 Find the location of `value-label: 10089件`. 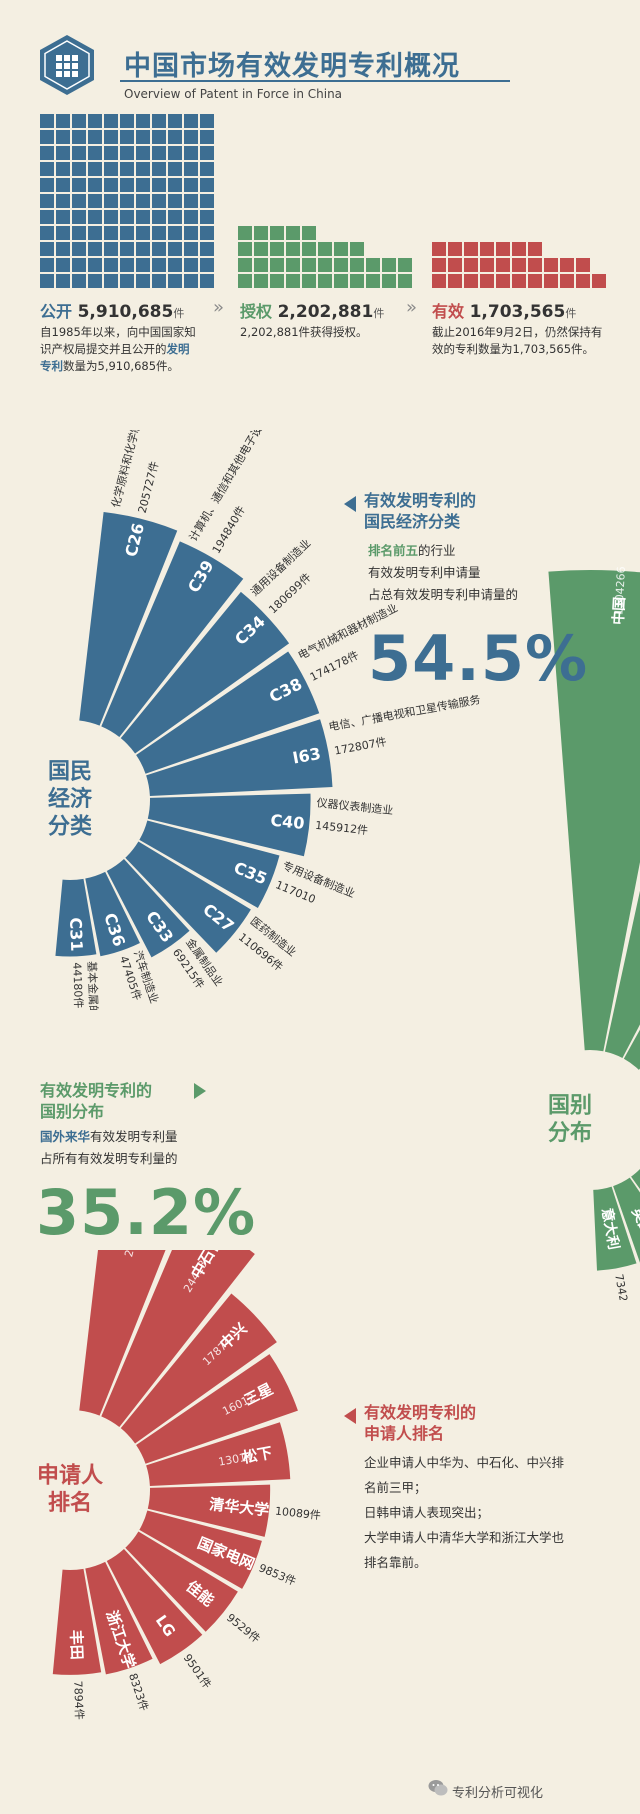

value-label: 10089件 is located at coordinates (297, 1514).